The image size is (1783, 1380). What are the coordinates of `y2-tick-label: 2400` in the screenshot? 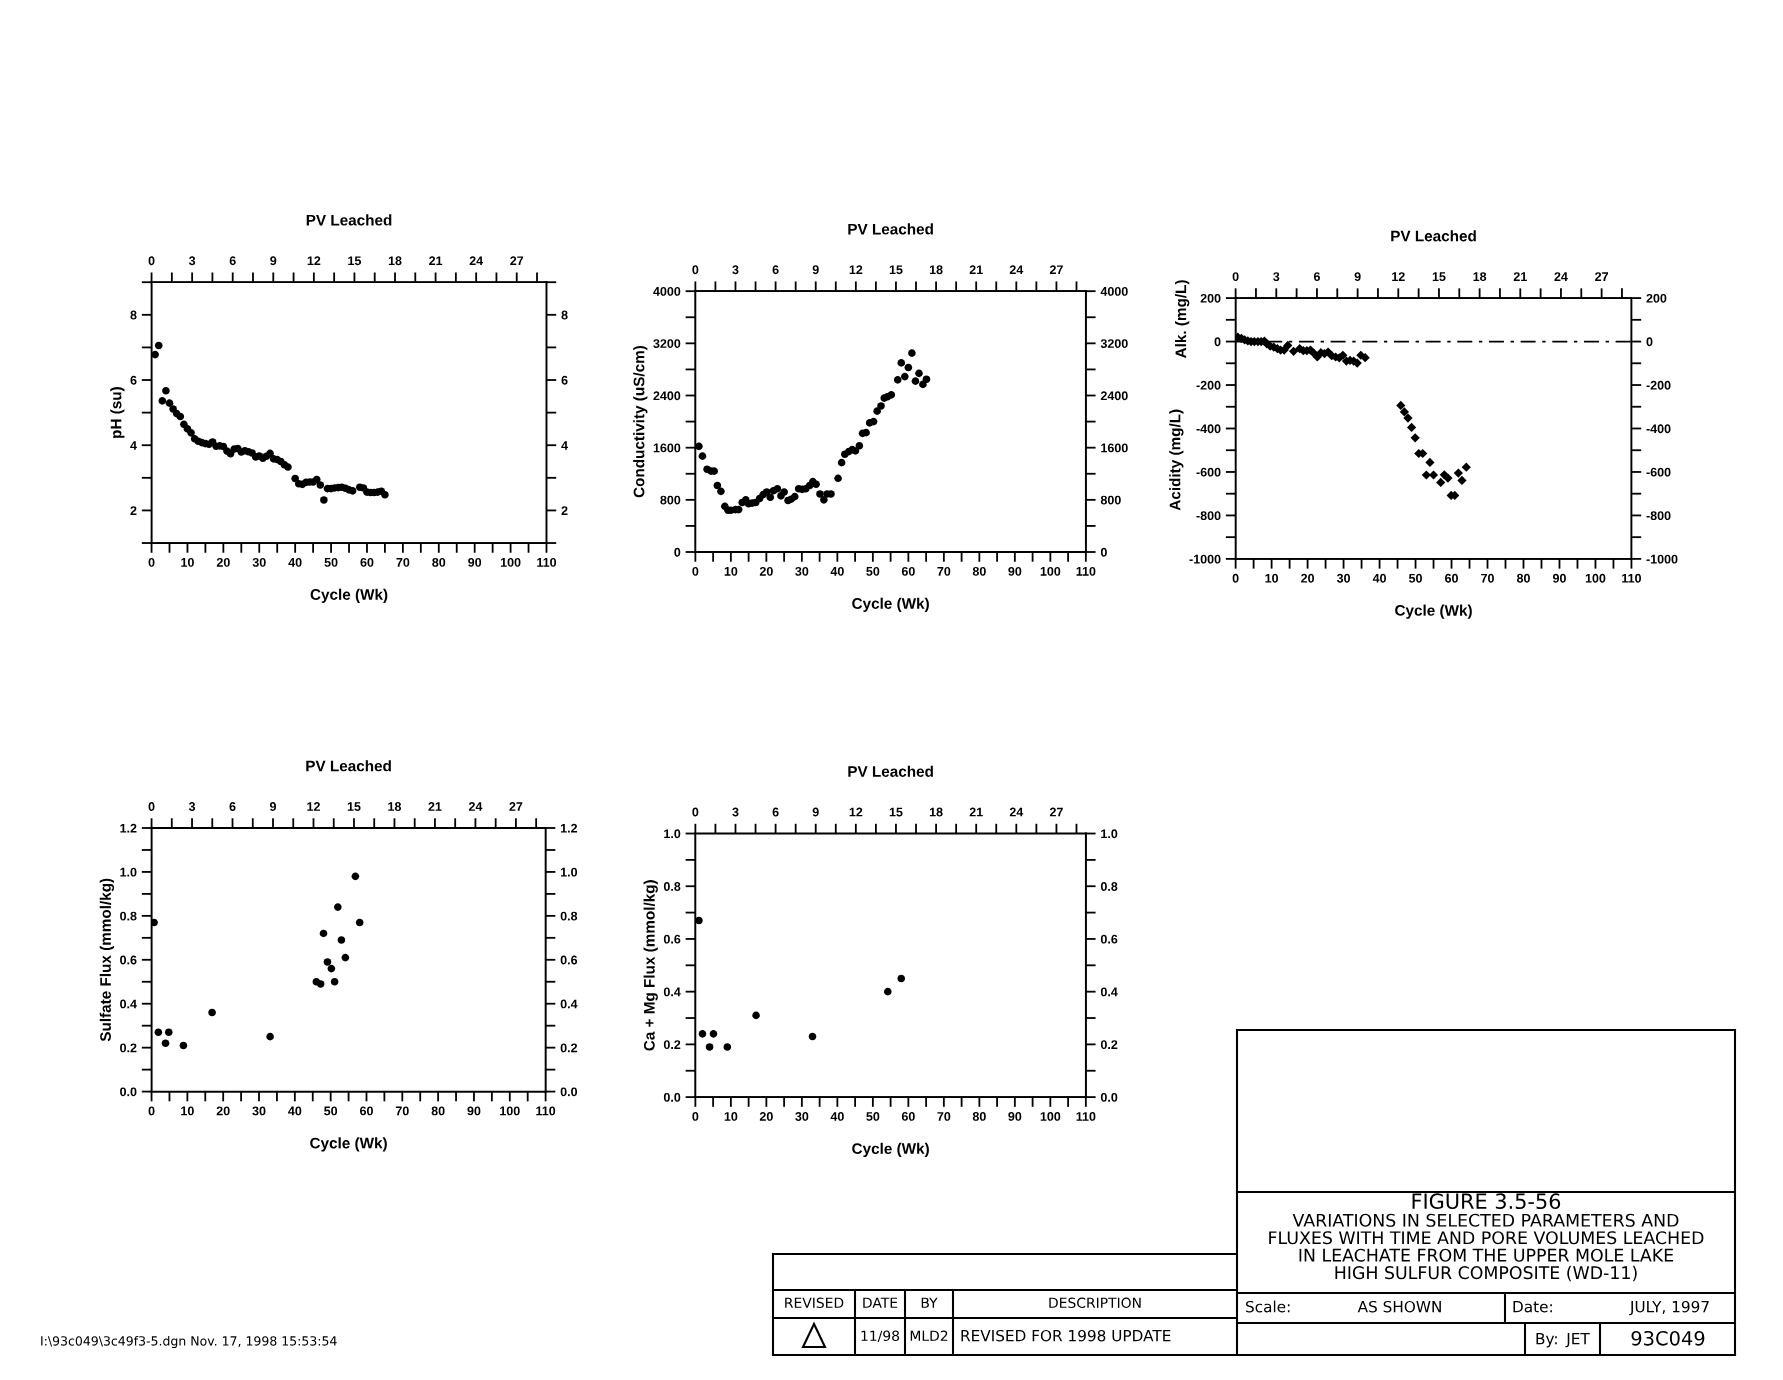 It's located at (1114, 396).